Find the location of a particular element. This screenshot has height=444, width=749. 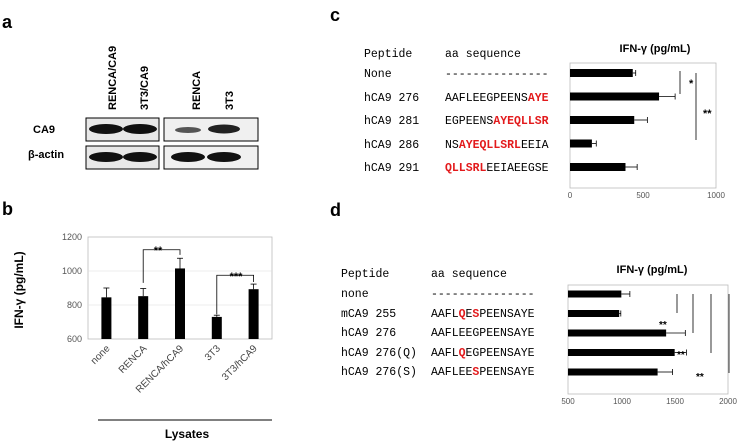

peptide-sequence: AAFLQESPEENSAYE is located at coordinates (483, 314).